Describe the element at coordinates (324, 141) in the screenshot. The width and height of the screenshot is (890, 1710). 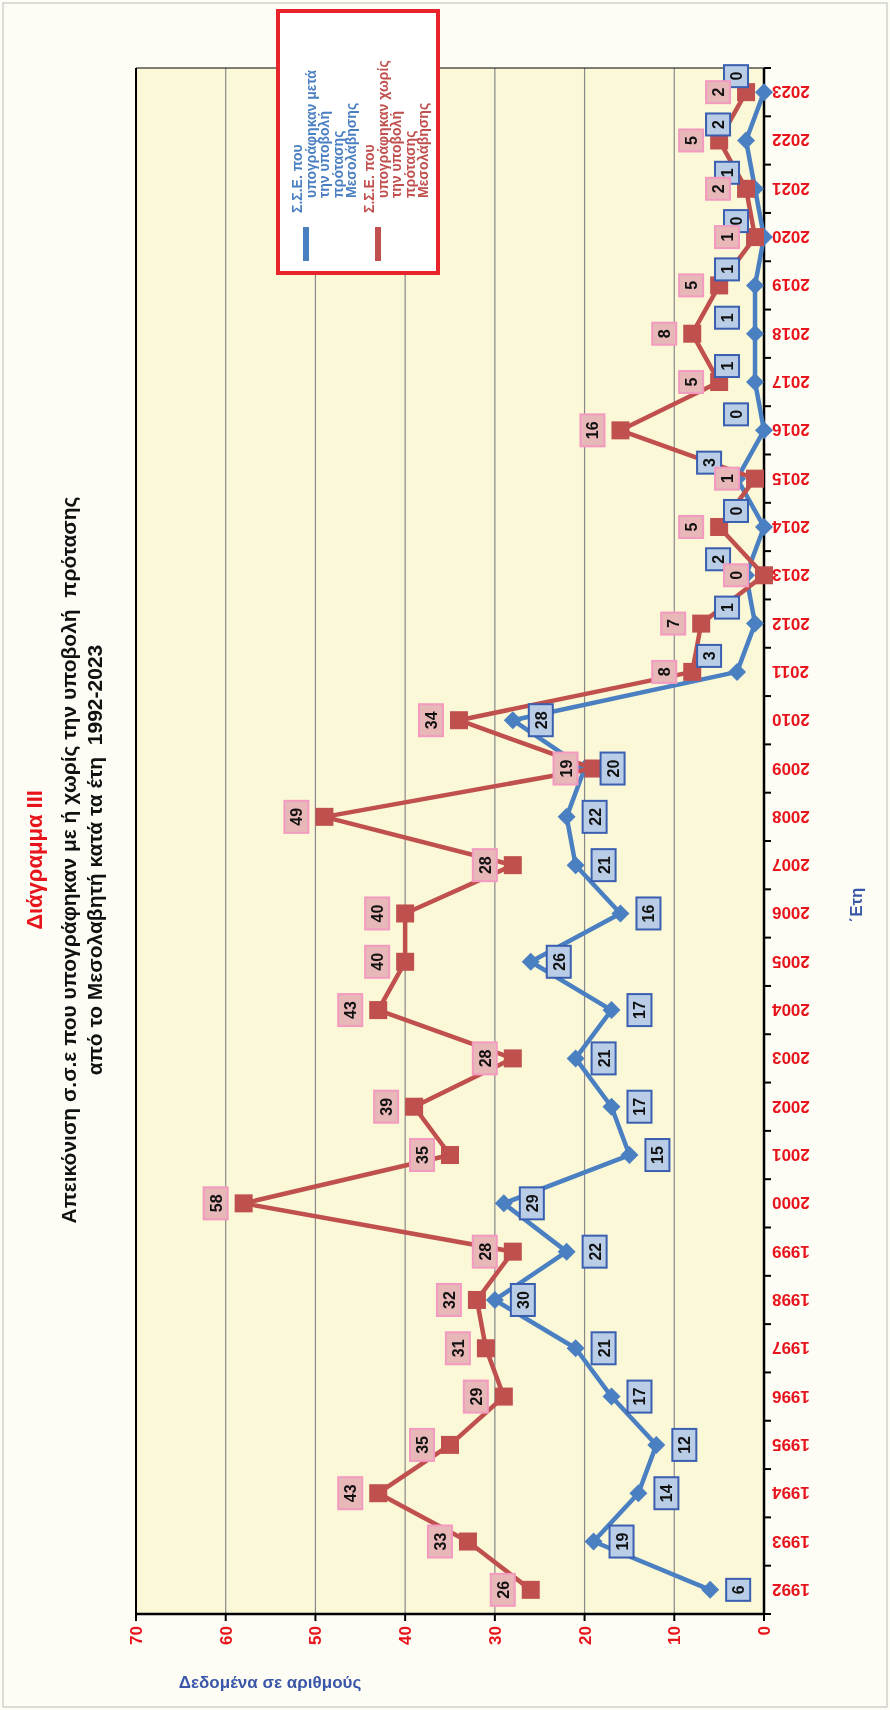
I see `text: Σ.Σ.Ε. που υπογράφηκαν μετά την υποβολή πρότασης Μεσολάβησης` at that location.